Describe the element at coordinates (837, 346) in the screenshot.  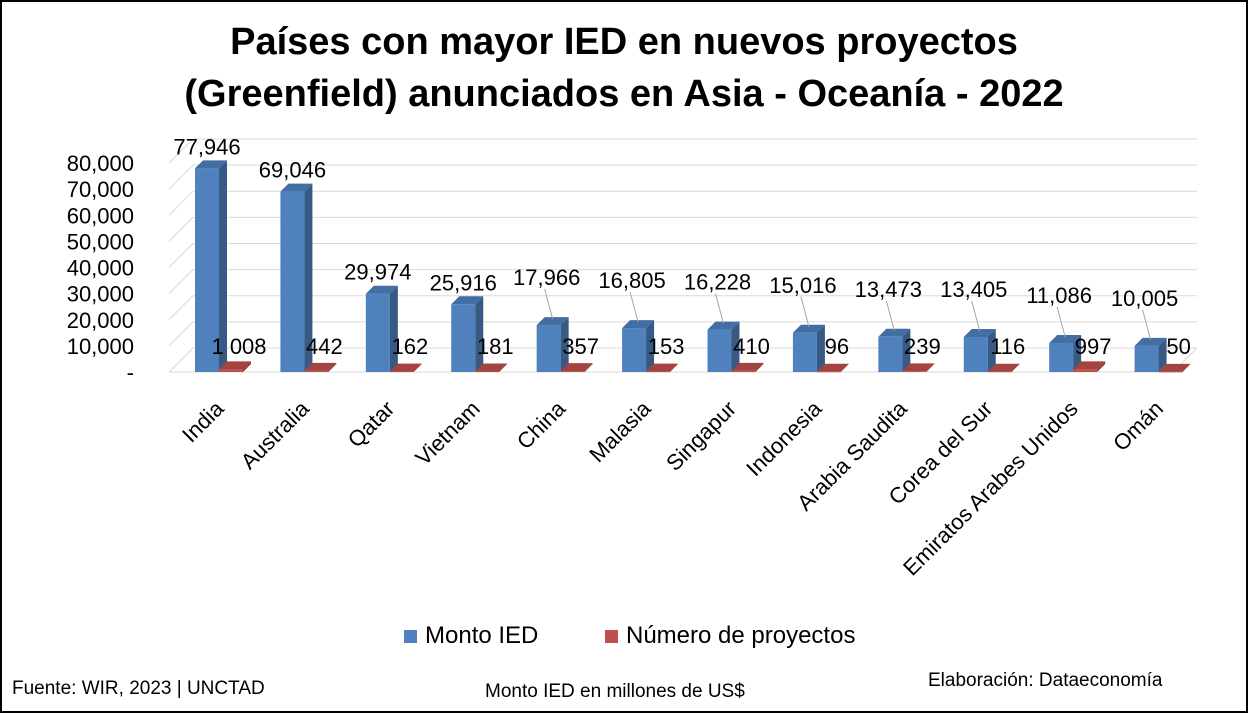
I see `data-label-proyectos: 96` at that location.